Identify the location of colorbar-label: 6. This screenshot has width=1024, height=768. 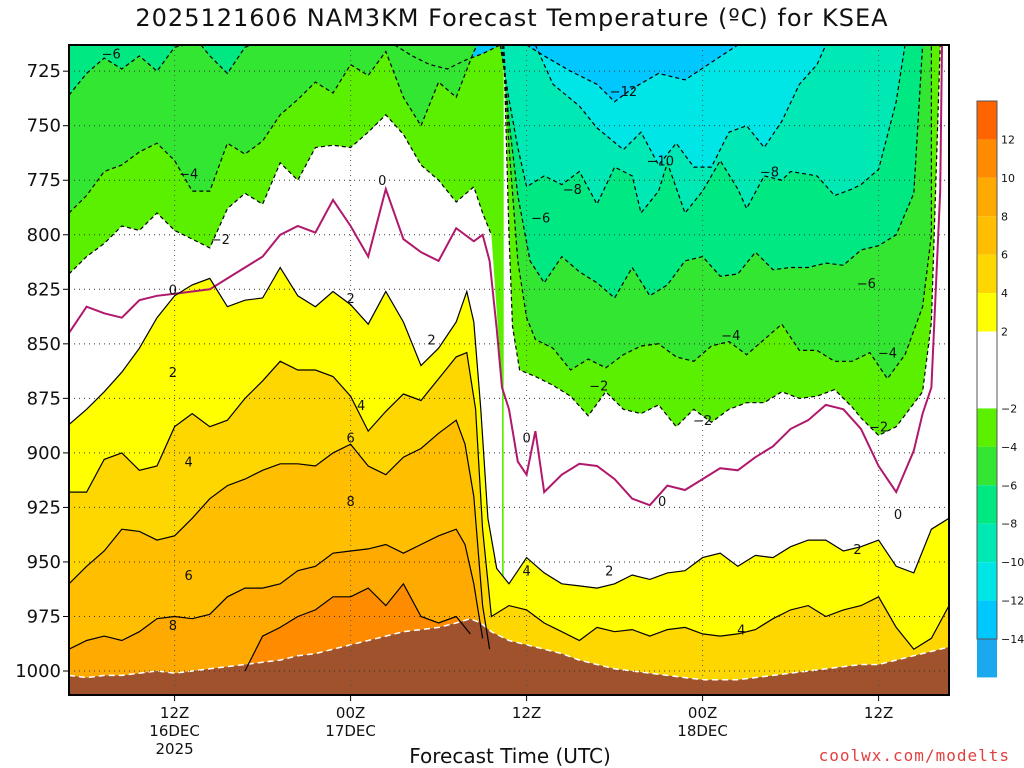
(1004, 255).